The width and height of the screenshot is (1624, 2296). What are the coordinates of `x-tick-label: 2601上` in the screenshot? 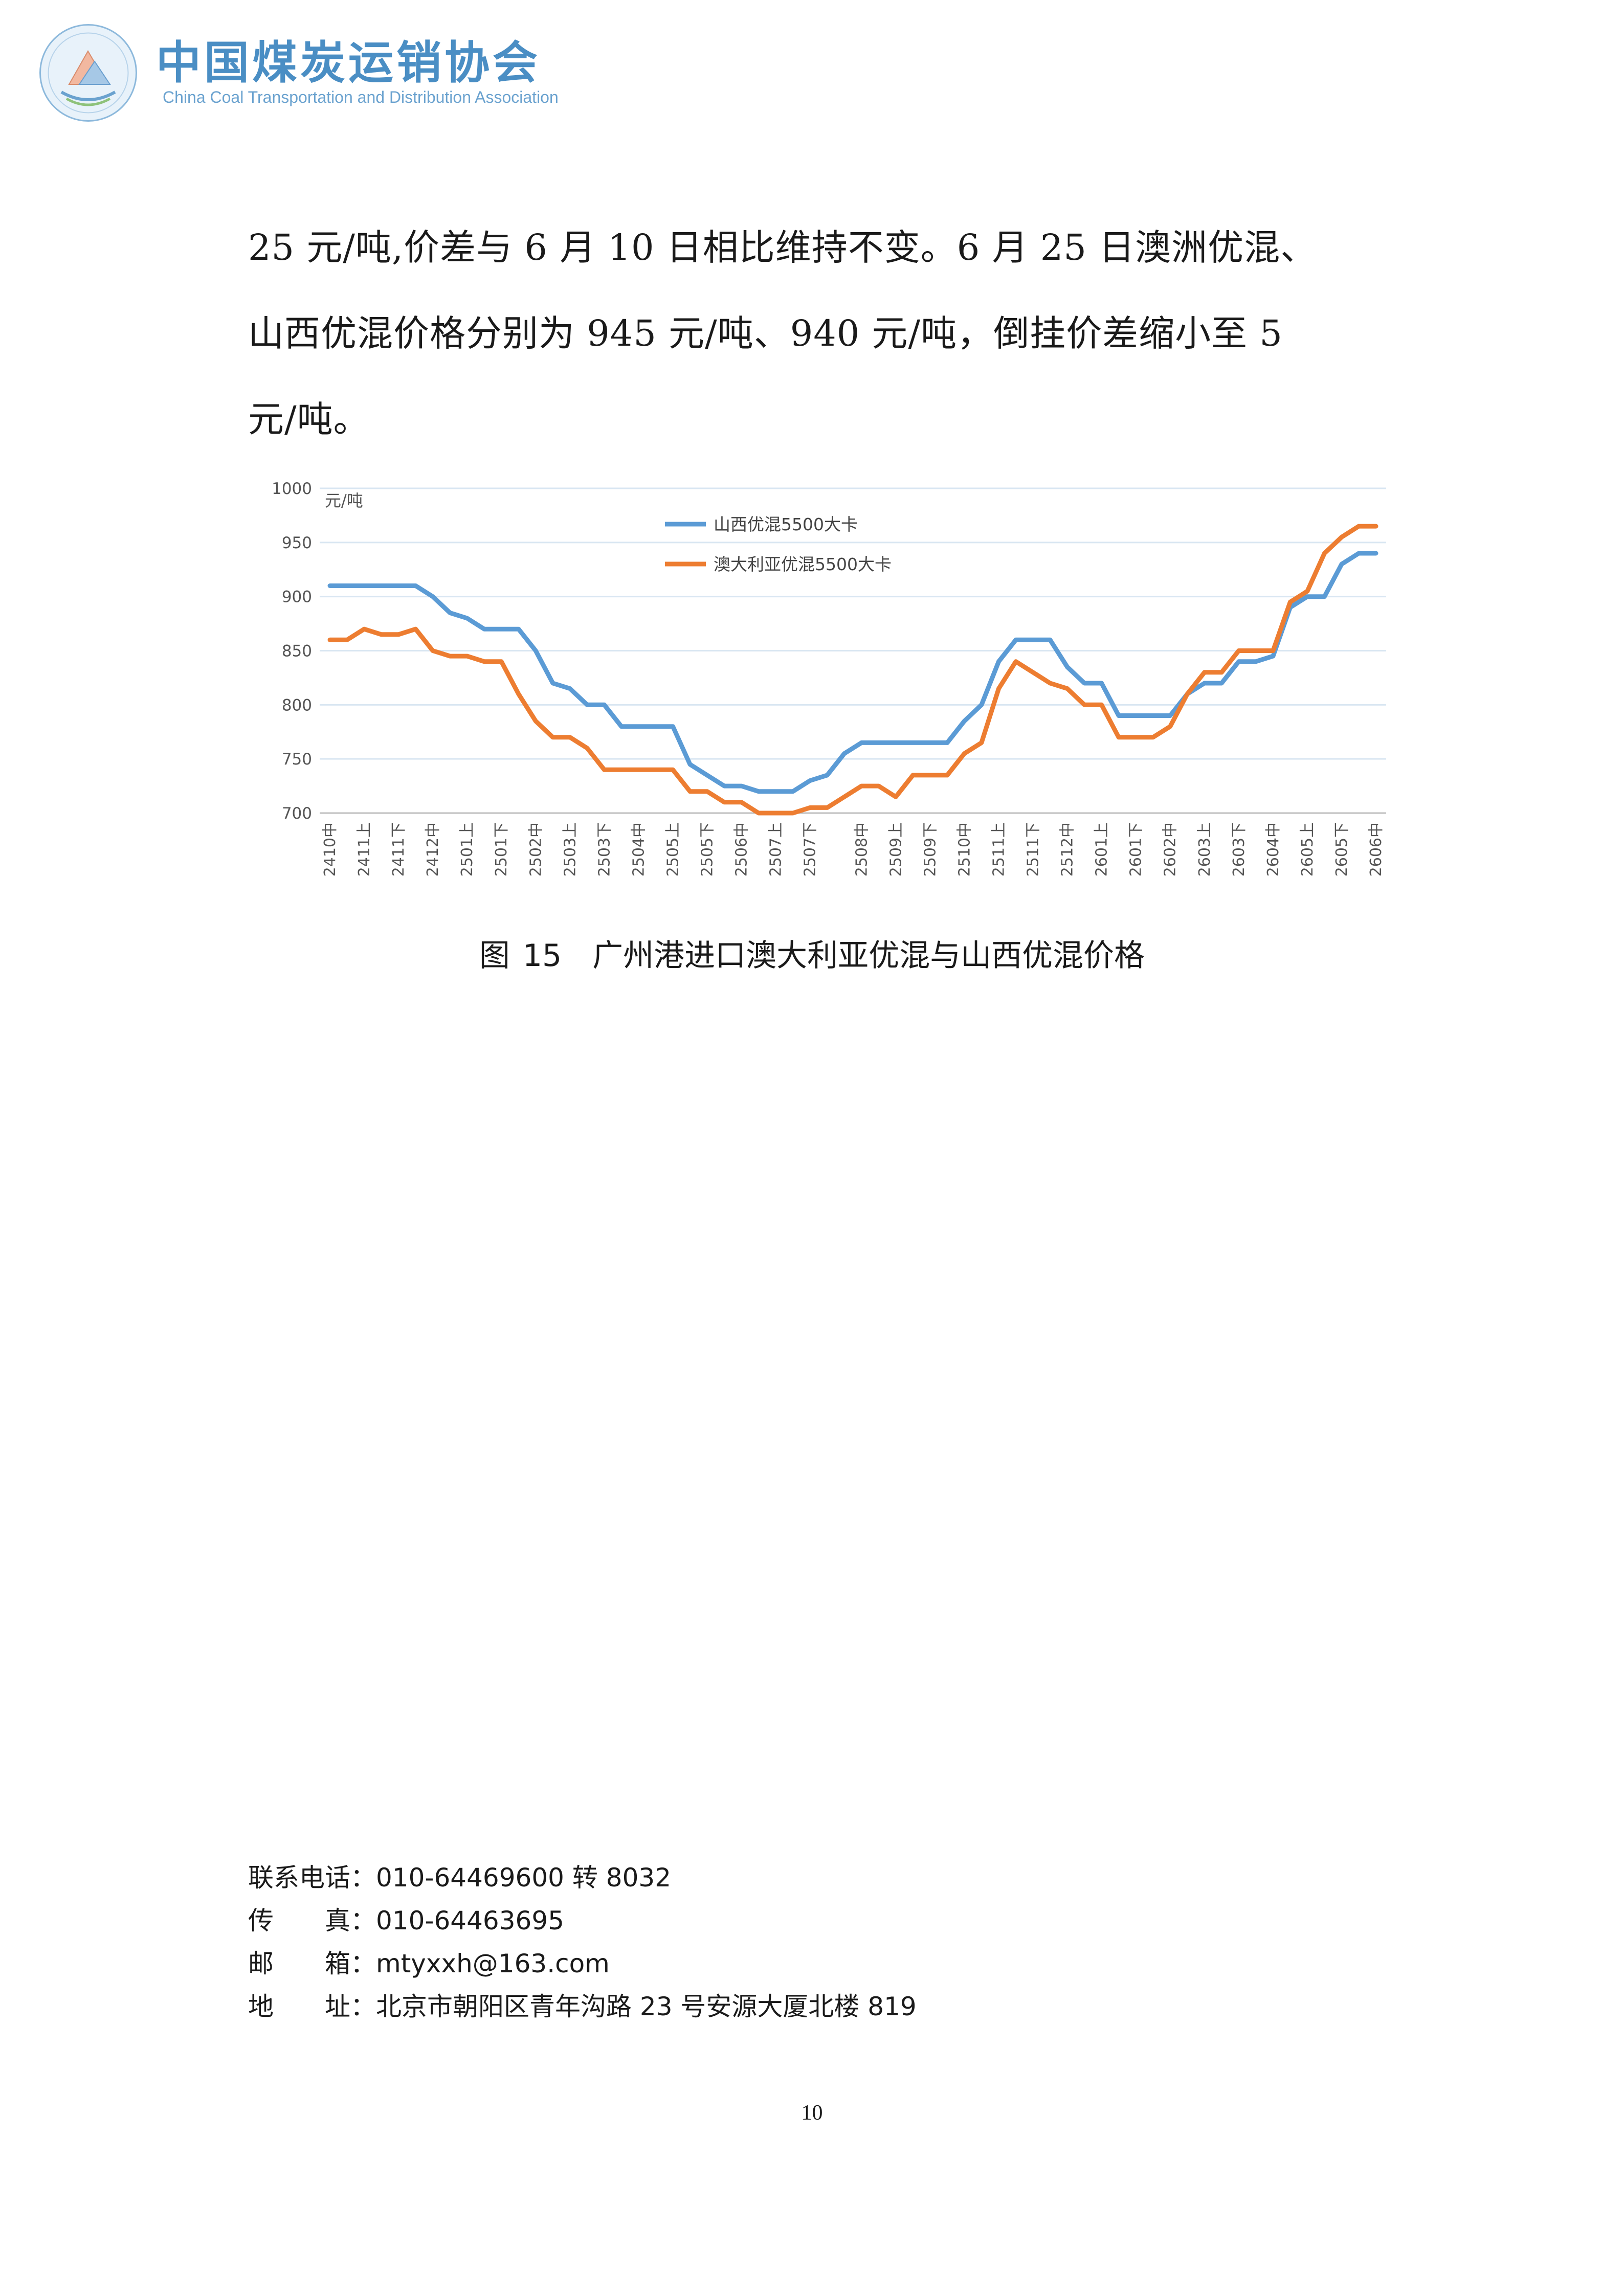 It's located at (1102, 849).